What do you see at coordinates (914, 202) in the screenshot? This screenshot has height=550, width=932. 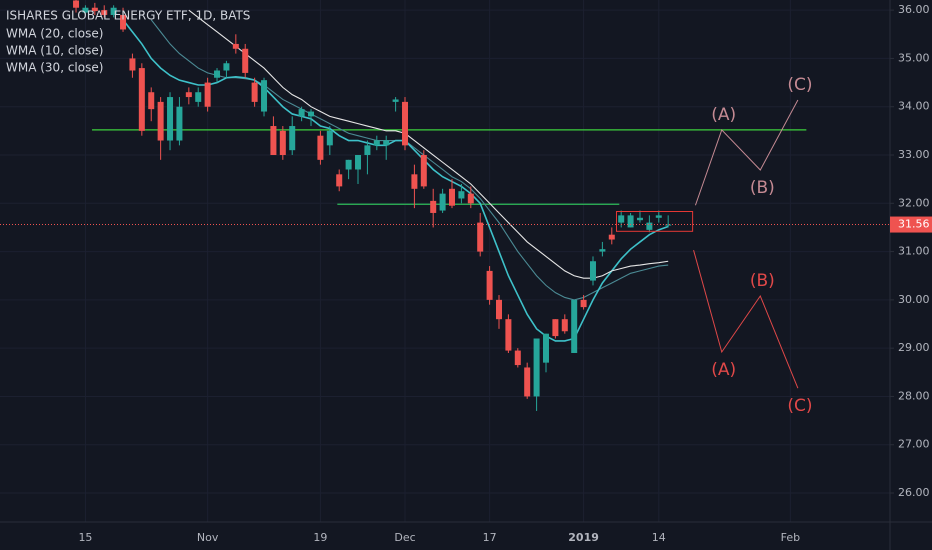 I see `y-tick-label: 32.00` at bounding box center [914, 202].